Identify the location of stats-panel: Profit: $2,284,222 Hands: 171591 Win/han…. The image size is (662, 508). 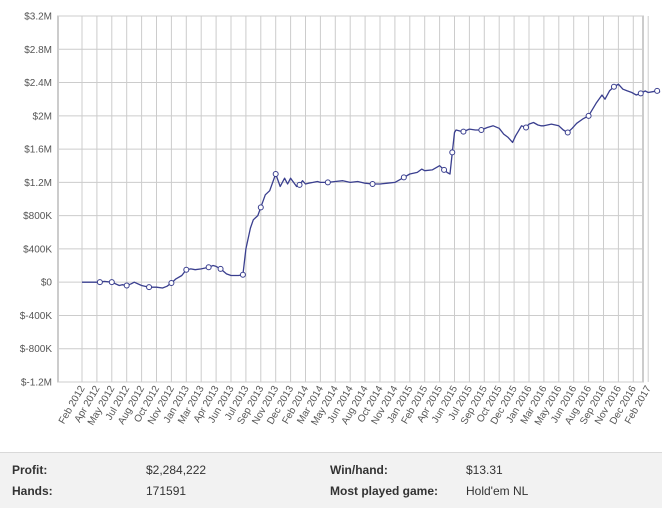
(331, 480).